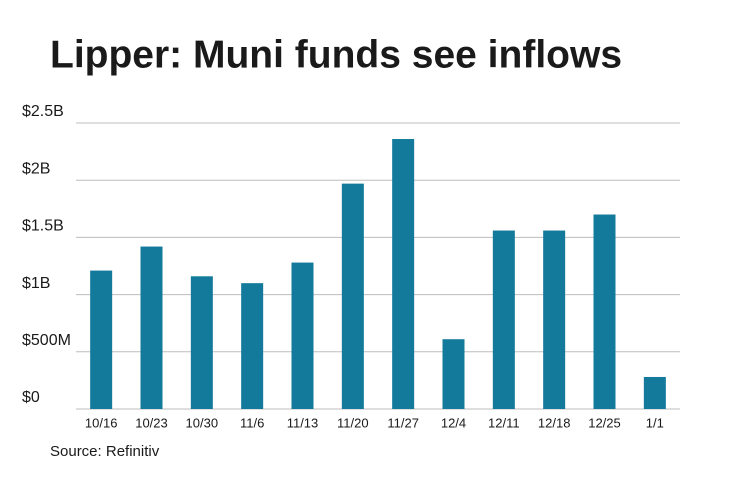 The image size is (740, 482). Describe the element at coordinates (151, 422) in the screenshot. I see `x-tick-label: 10/23` at that location.